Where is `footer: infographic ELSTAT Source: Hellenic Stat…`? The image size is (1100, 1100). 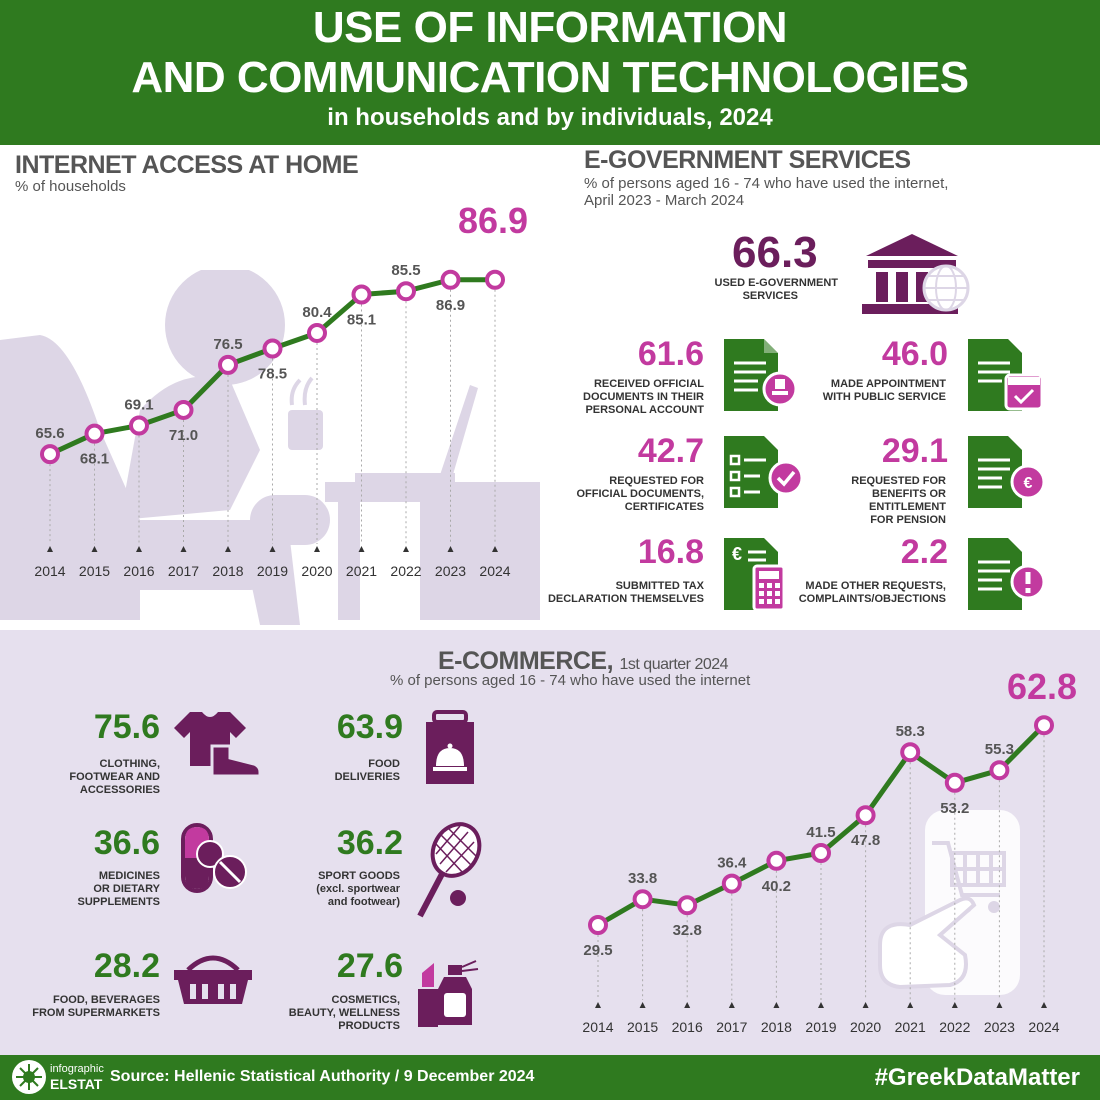
footer: infographic ELSTAT Source: Hellenic Stat… is located at coordinates (550, 1077).